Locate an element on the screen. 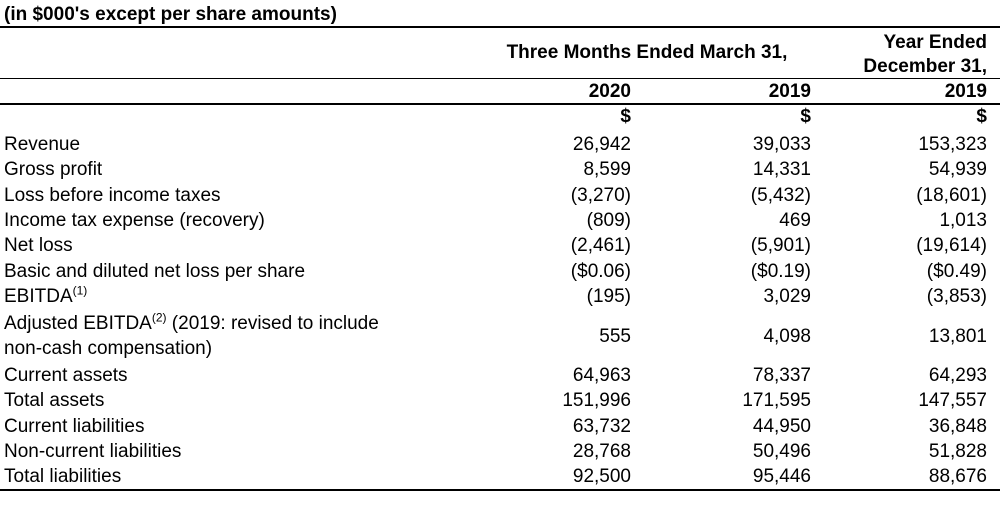 The image size is (1000, 505). year-ended-line2: December 31, is located at coordinates (925, 66).